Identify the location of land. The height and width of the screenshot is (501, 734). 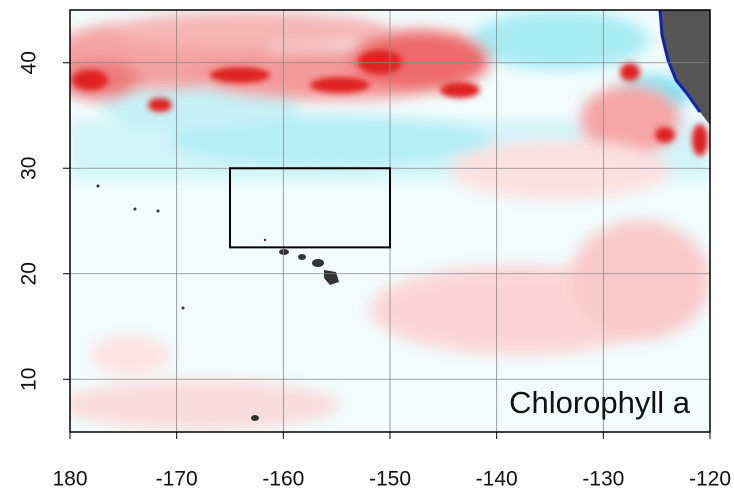
(685, 67).